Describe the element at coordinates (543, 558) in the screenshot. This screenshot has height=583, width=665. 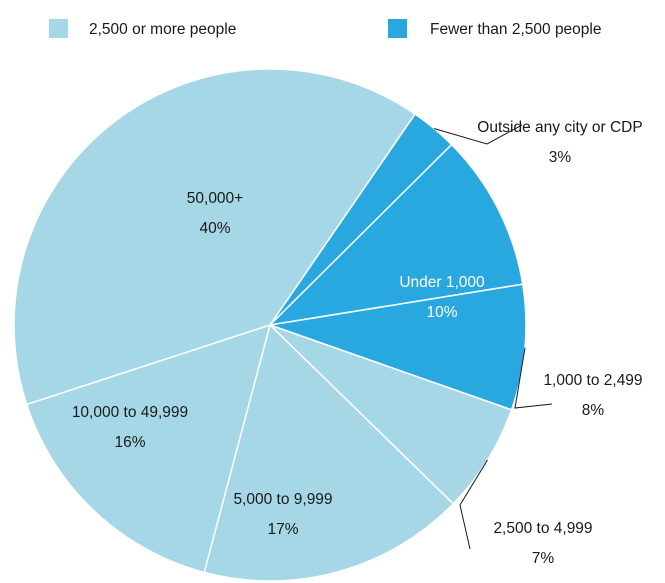
I see `slice-value-2-500-to-4-999: 7%` at that location.